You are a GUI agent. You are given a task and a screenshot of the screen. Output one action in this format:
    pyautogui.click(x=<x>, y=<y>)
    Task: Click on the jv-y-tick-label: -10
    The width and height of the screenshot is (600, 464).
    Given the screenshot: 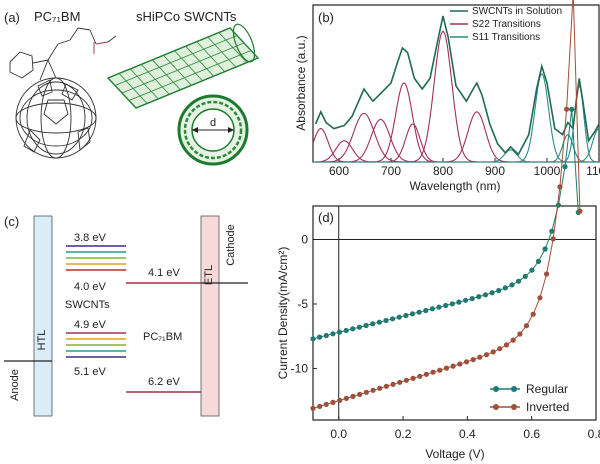 What is the action you would take?
    pyautogui.click(x=300, y=368)
    